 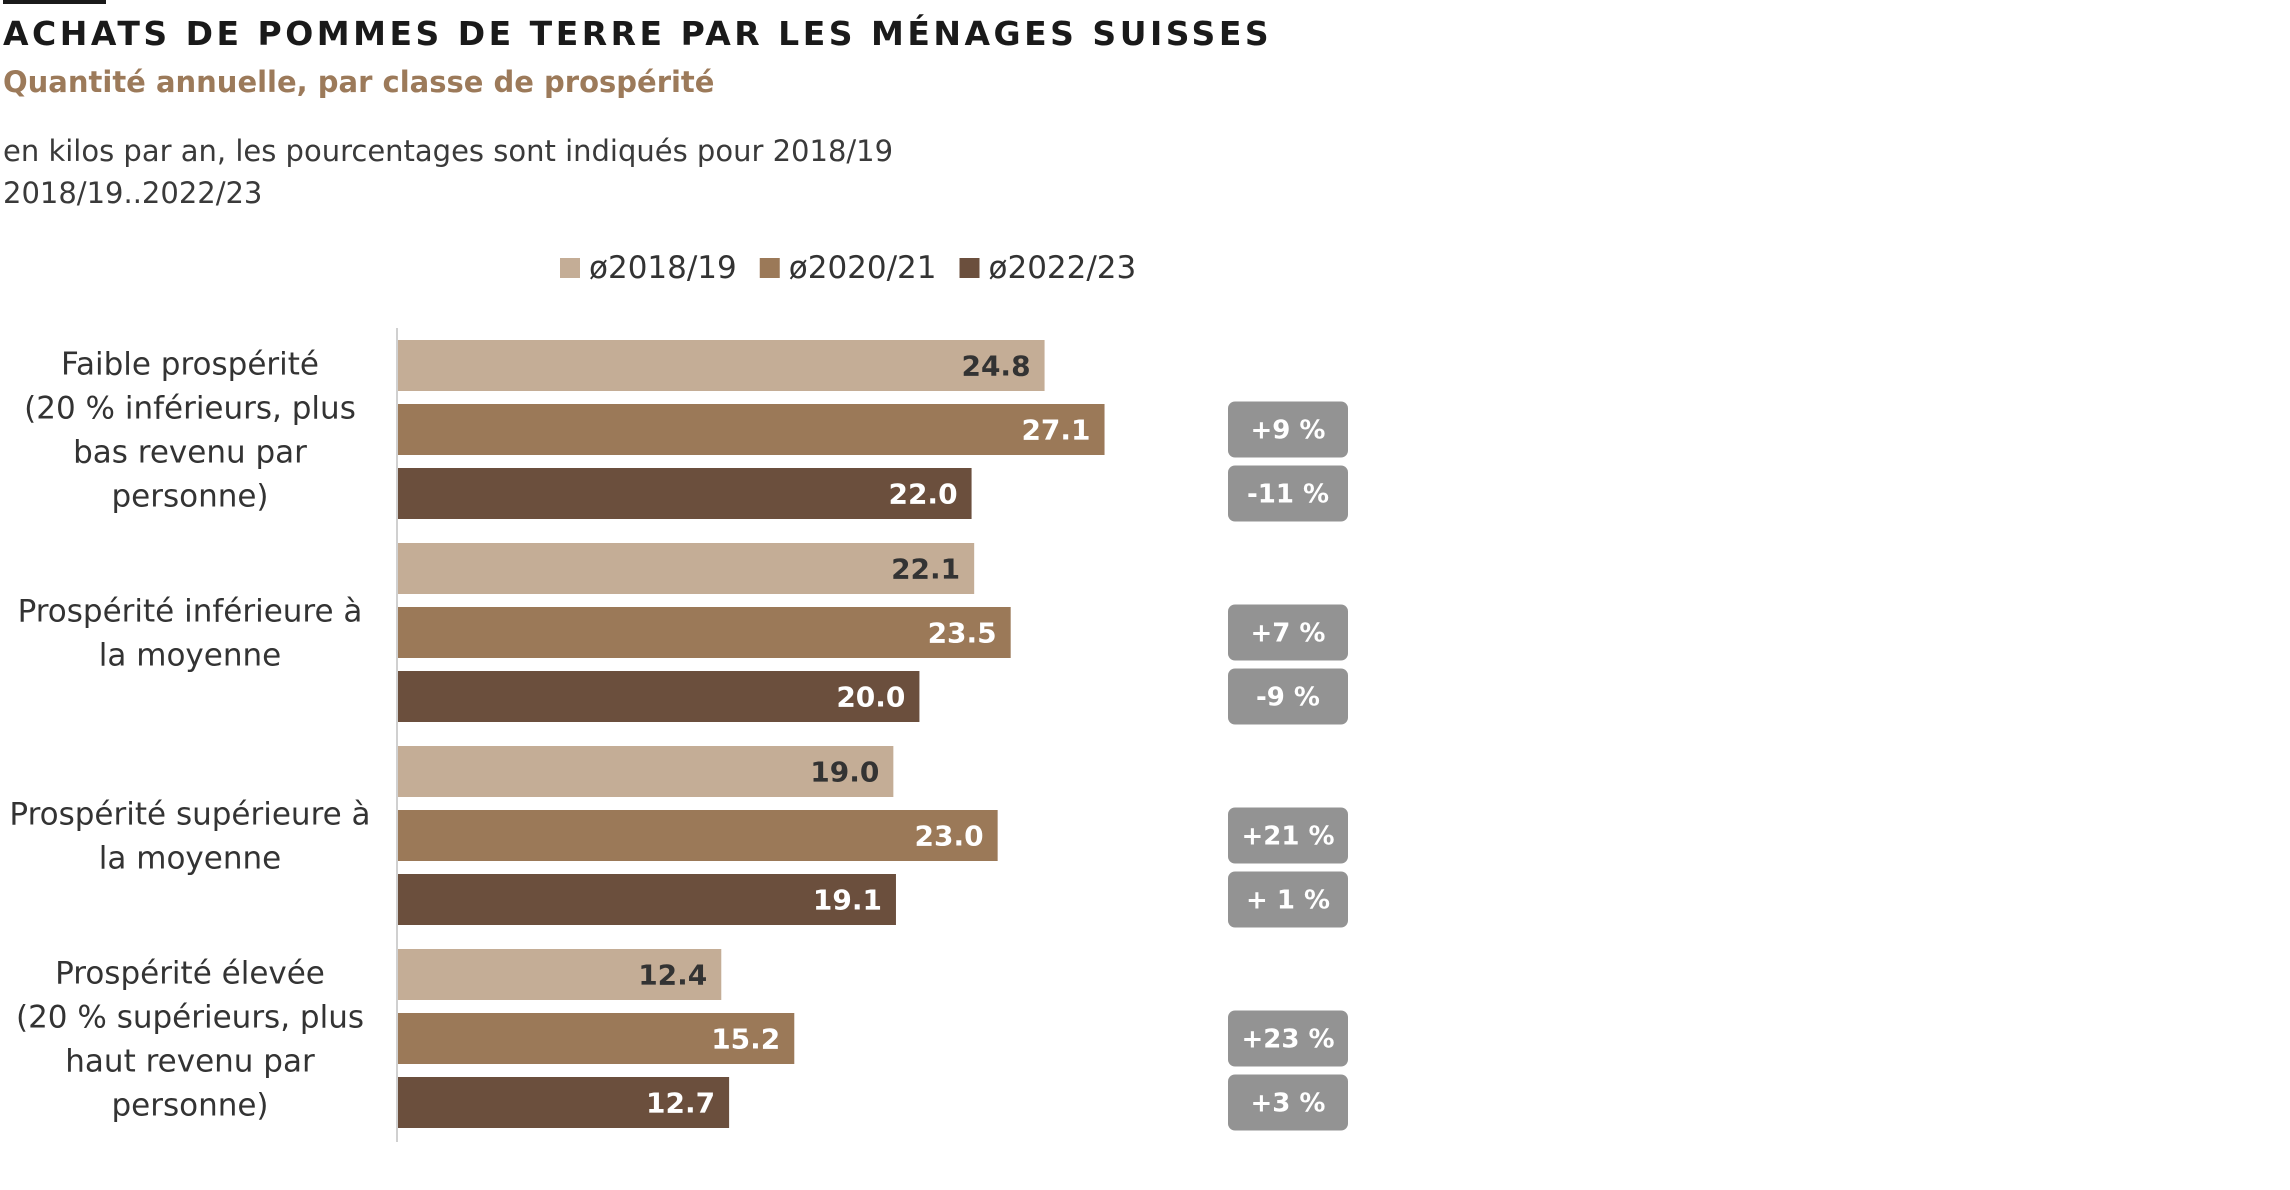 I want to click on data-label-4-3: 12.7, so click(x=680, y=1103).